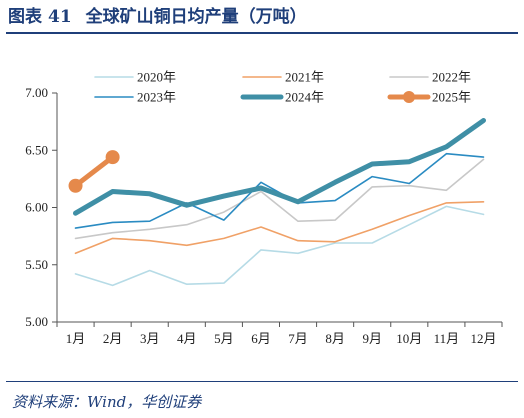 This screenshot has height=418, width=524. I want to click on x-tick-label: 10月, so click(409, 338).